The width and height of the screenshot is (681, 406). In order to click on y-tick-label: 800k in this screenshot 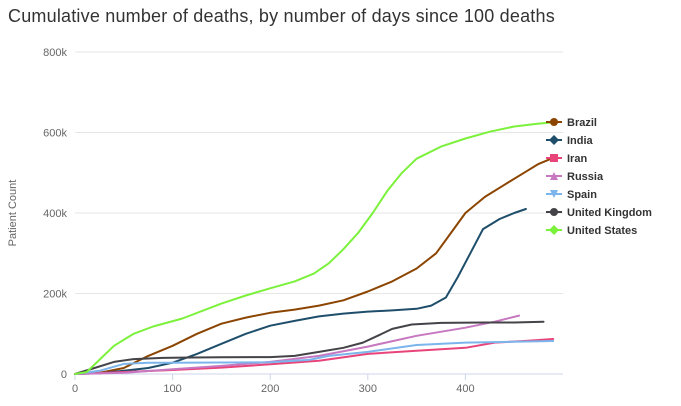, I will do `click(55, 53)`.